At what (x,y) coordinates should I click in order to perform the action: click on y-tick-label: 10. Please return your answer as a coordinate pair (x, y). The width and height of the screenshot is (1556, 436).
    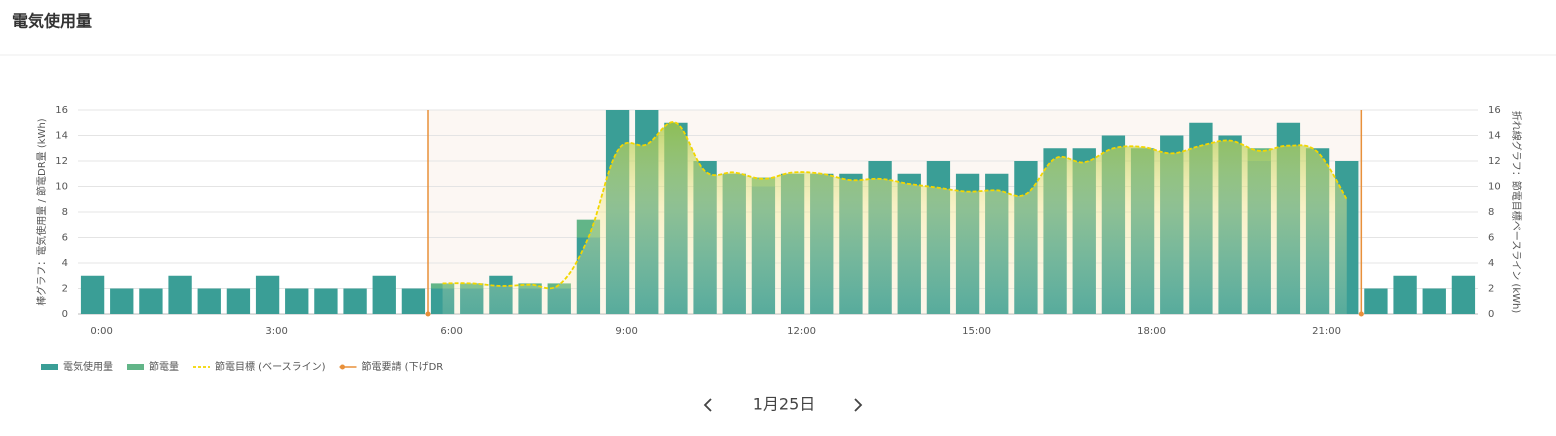
    Looking at the image, I should click on (61, 187).